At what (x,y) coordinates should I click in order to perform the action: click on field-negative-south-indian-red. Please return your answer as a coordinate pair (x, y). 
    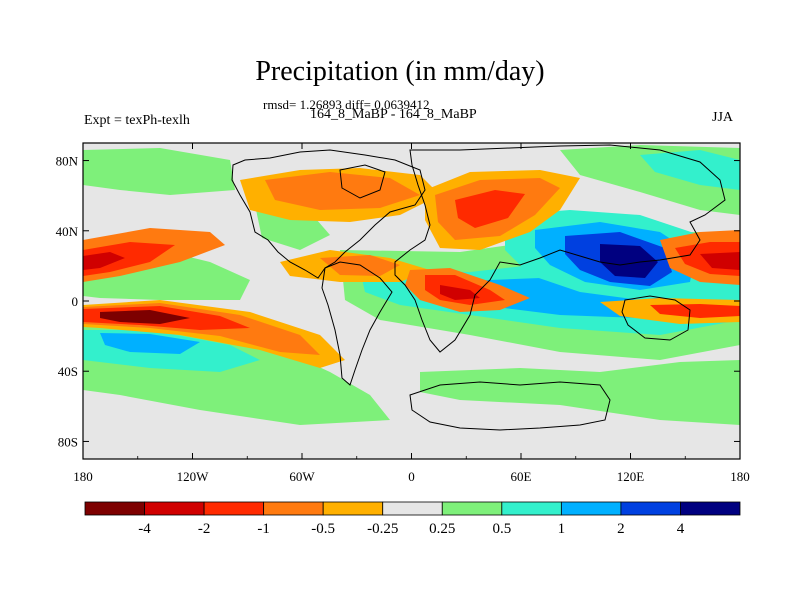
    Looking at the image, I should click on (695, 311).